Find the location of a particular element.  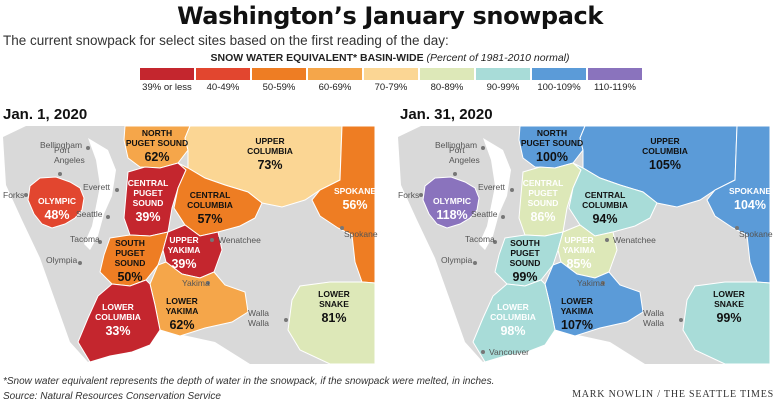

region-label-upper-yakima: UPPER YAKIMA 85% is located at coordinates (579, 253).